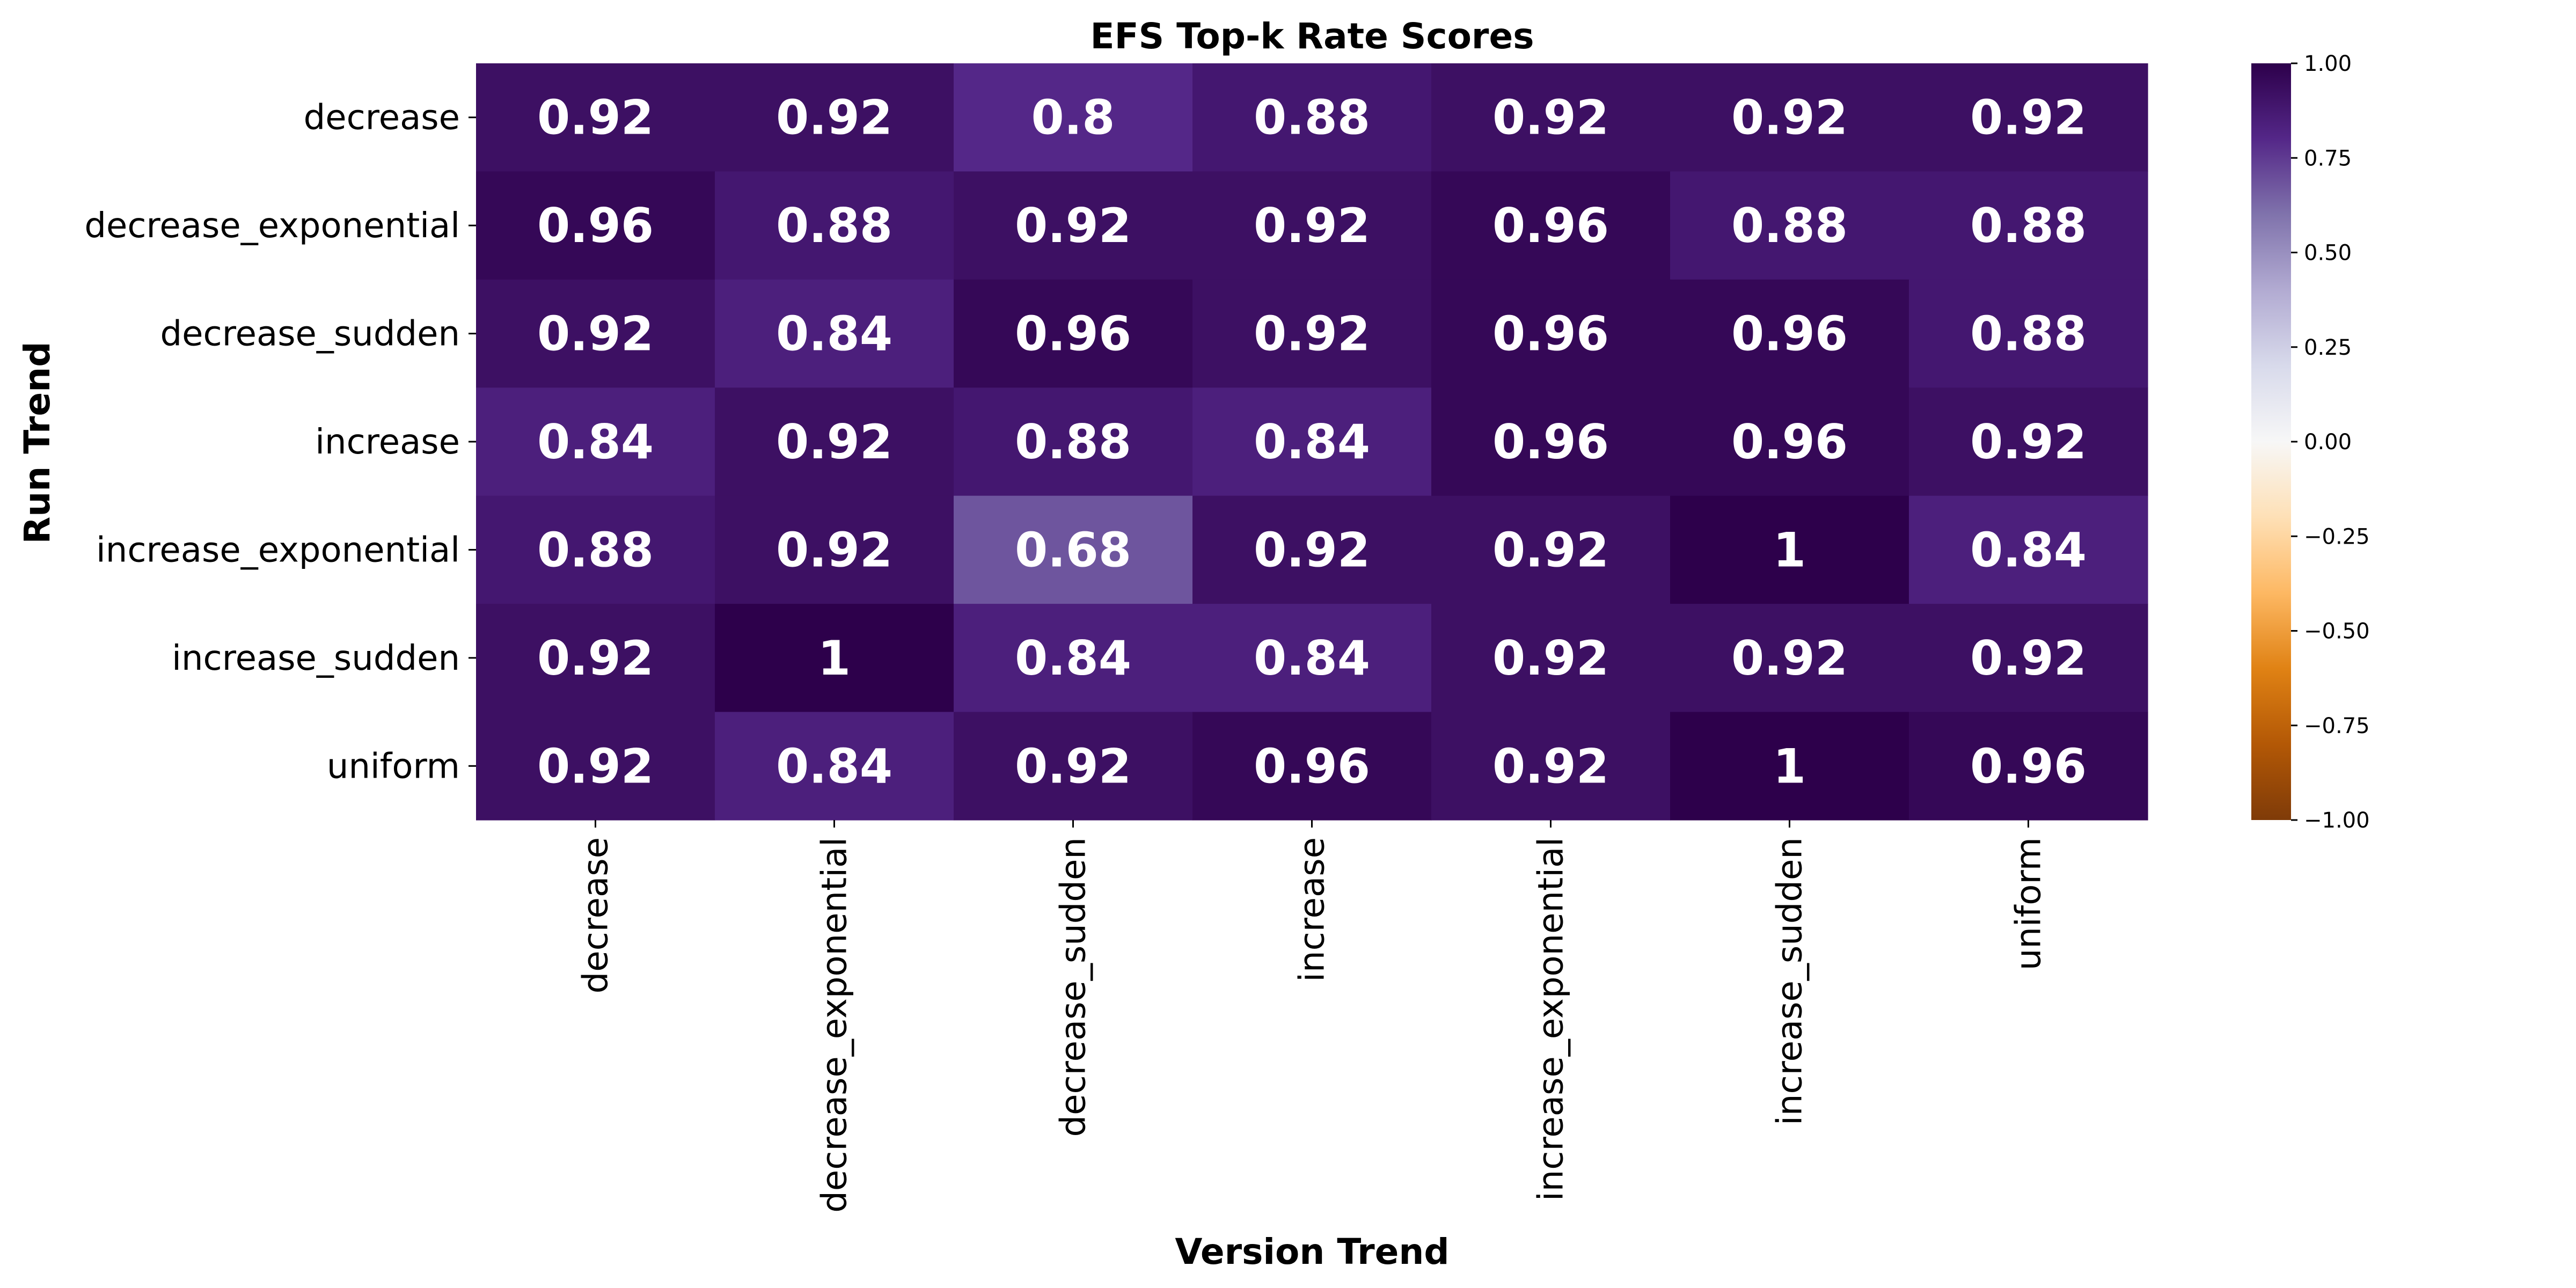 This screenshot has width=2576, height=1288. Describe the element at coordinates (316, 658) in the screenshot. I see `y-tick-label: increase_sudden` at that location.